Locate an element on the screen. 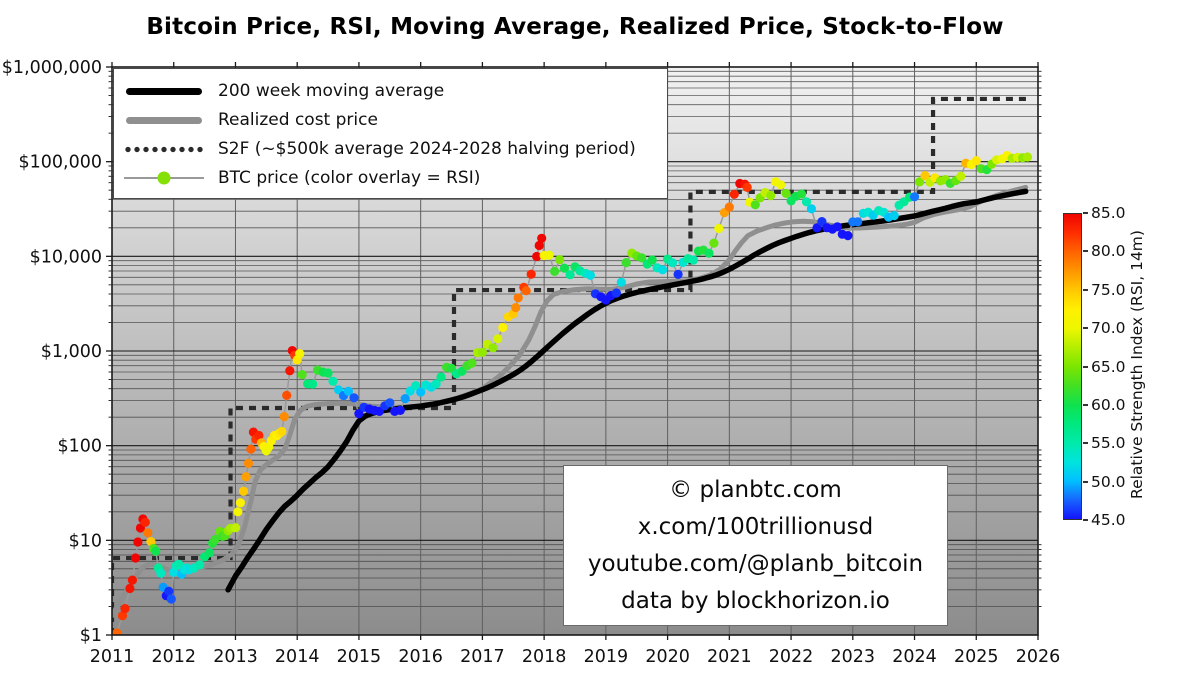  legend-item-btc-price: BTC price (color overlay = RSI) is located at coordinates (390, 177).